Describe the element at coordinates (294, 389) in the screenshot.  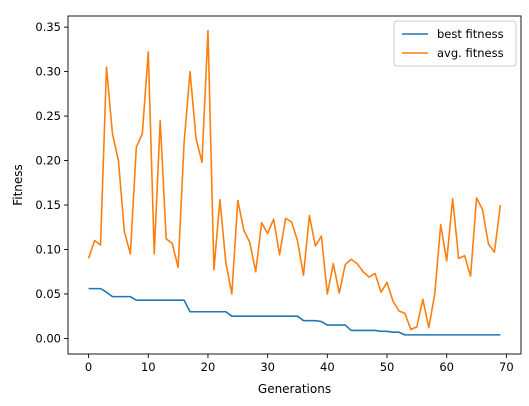
I see `x-axis-label: Generations` at that location.